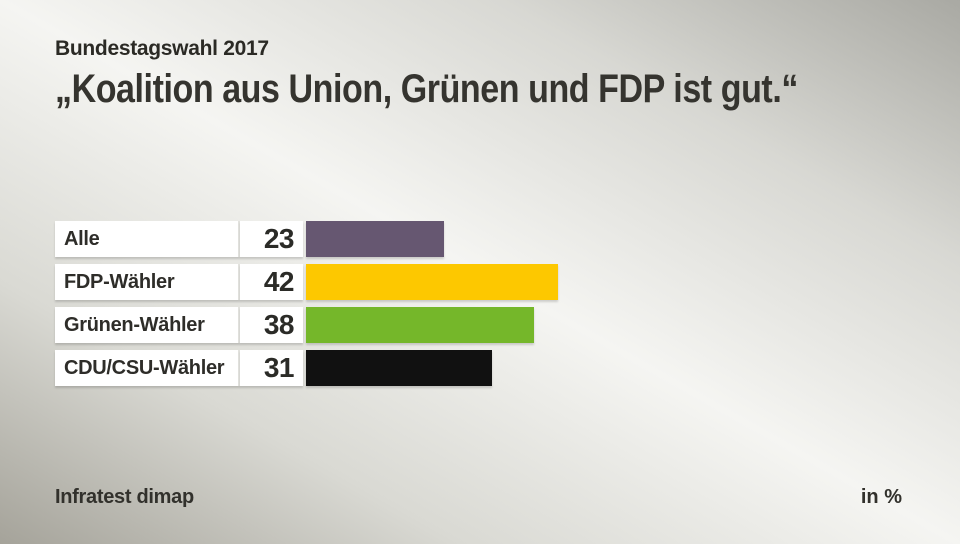 The image size is (960, 544). Describe the element at coordinates (147, 368) in the screenshot. I see `category-label: CDU/CSU-Wähler` at that location.